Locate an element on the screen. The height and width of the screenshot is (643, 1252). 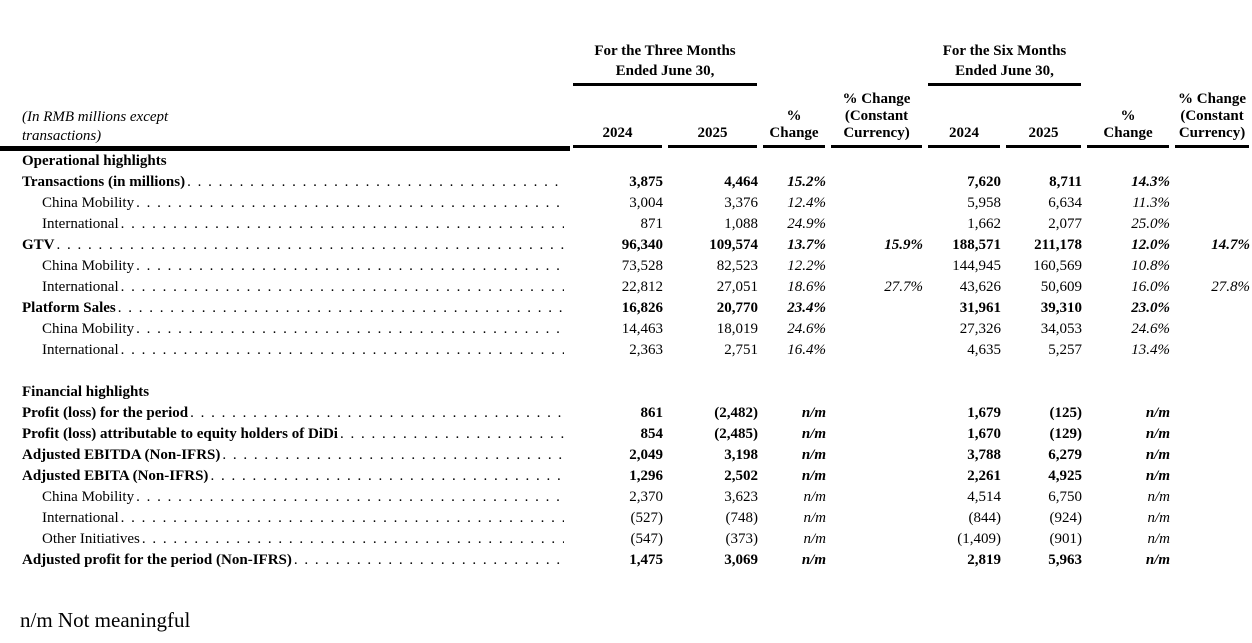
cell-value: 12.4% is located at coordinates (806, 202).